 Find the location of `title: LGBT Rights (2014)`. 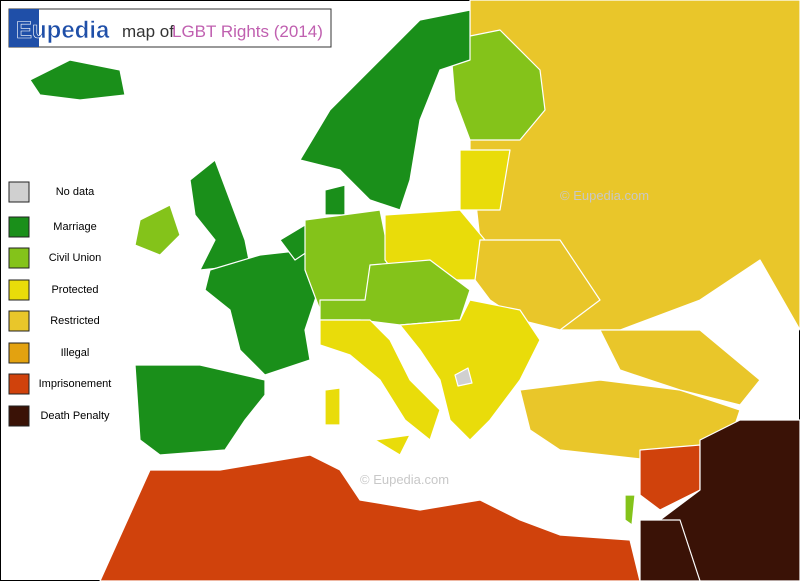

title: LGBT Rights (2014) is located at coordinates (247, 31).